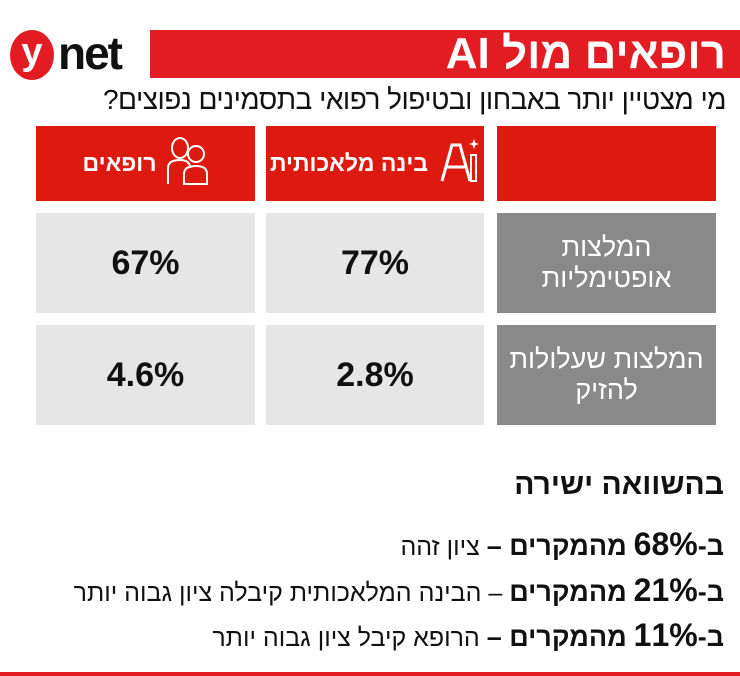 This screenshot has height=676, width=740. Describe the element at coordinates (145, 375) in the screenshot. I see `doctors-harmful-value: 4.6%` at that location.